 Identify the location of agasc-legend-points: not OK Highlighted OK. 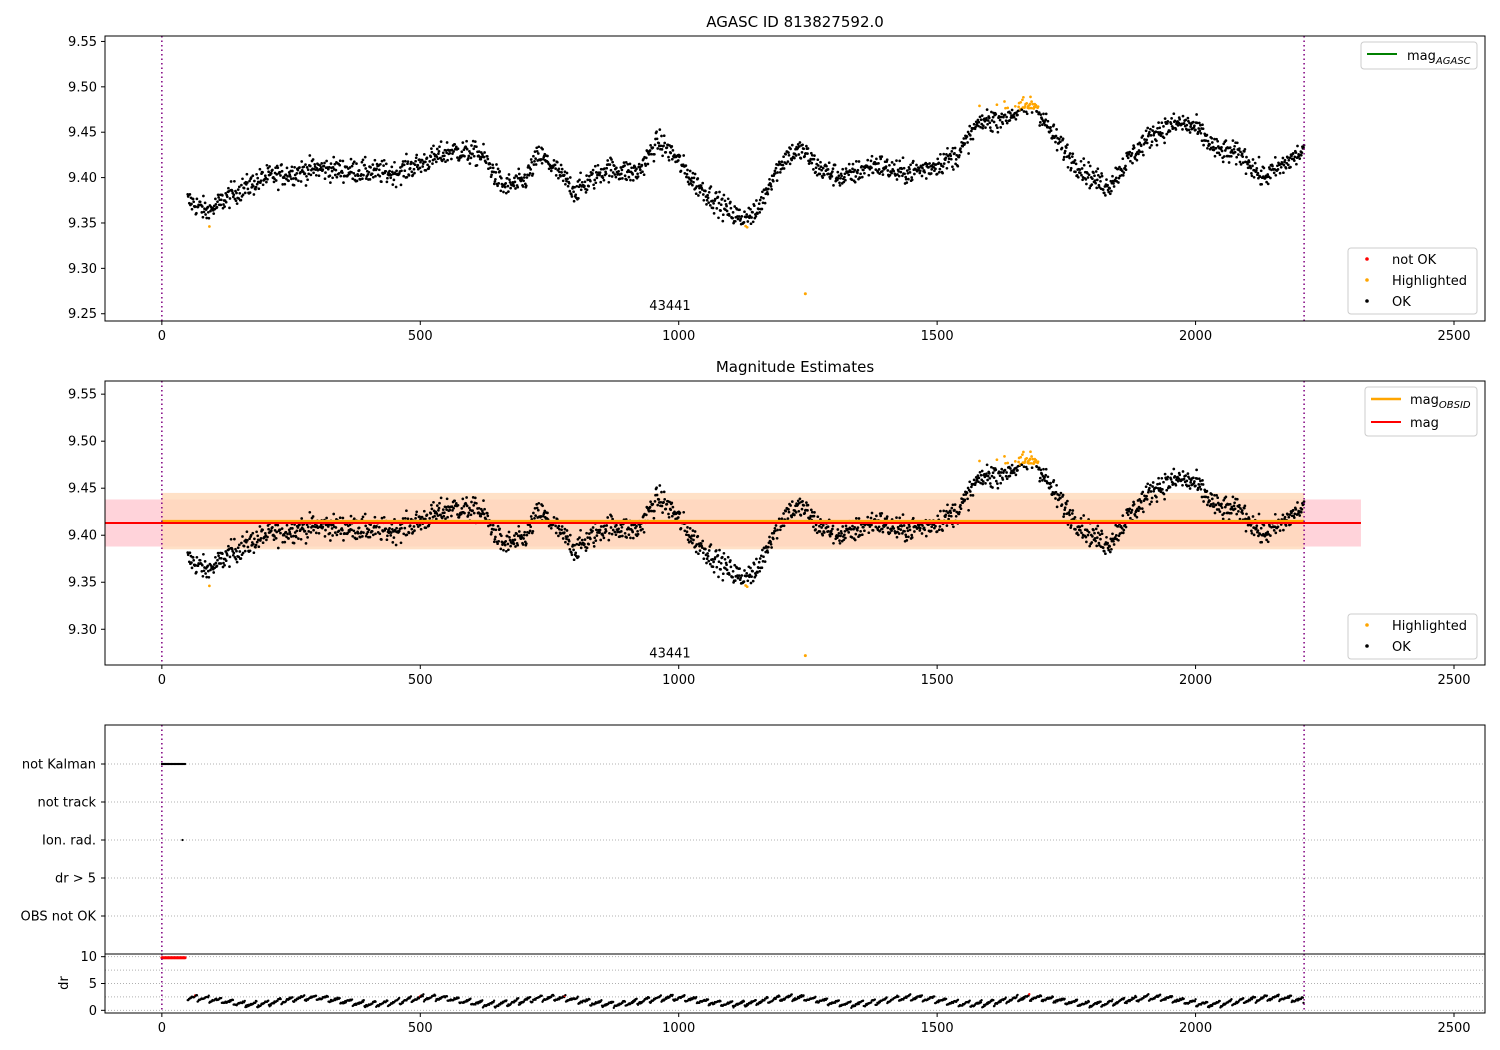
(1412, 281).